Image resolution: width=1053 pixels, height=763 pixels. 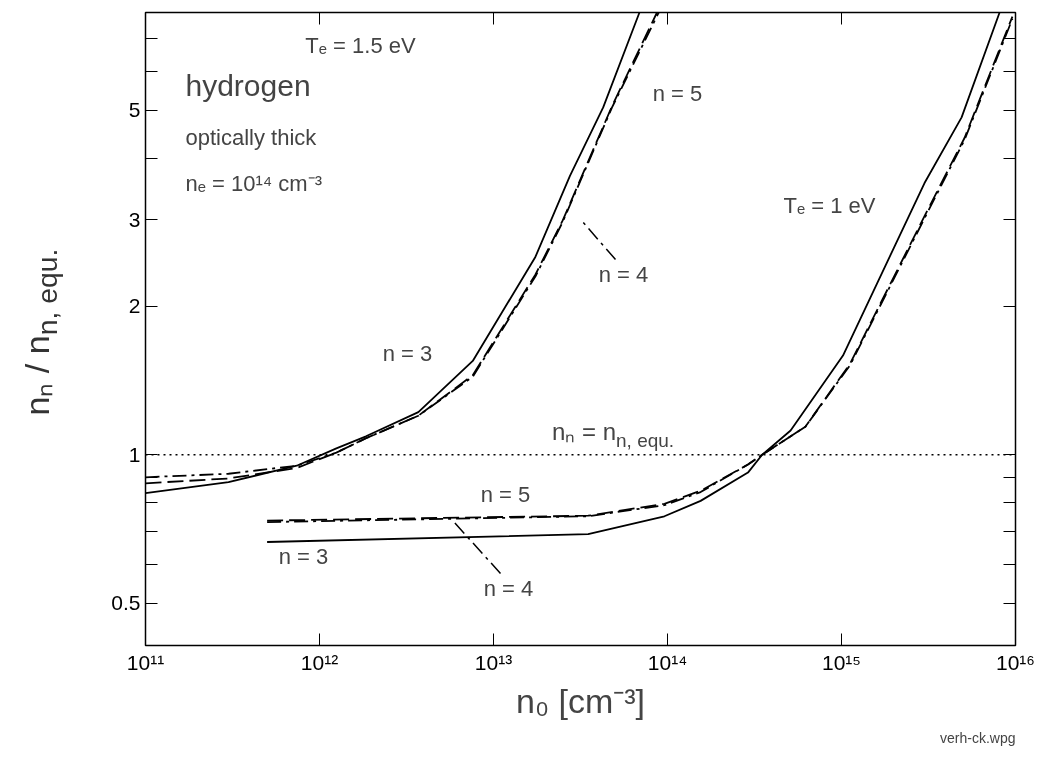 What do you see at coordinates (253, 183) in the screenshot?
I see `annotation: nₑ = 10¹⁴ cm⁻³` at bounding box center [253, 183].